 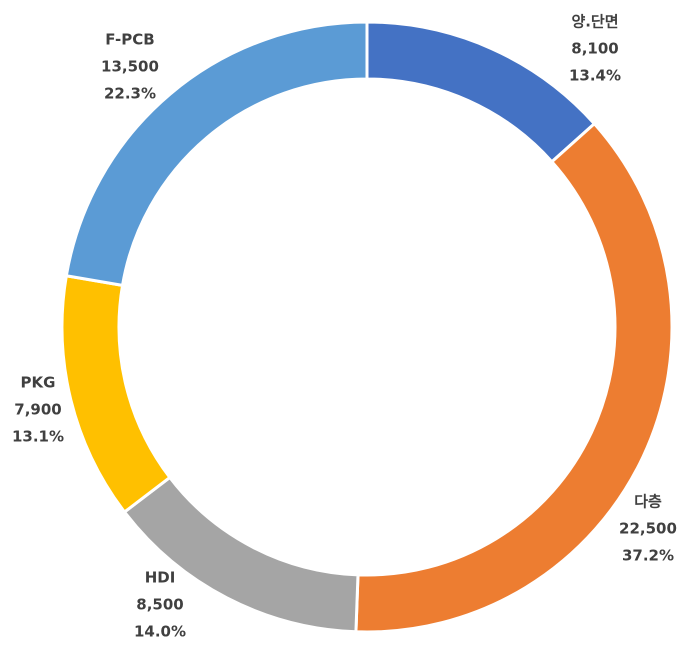 I want to click on percent-label: 13.1%, so click(x=38, y=437).